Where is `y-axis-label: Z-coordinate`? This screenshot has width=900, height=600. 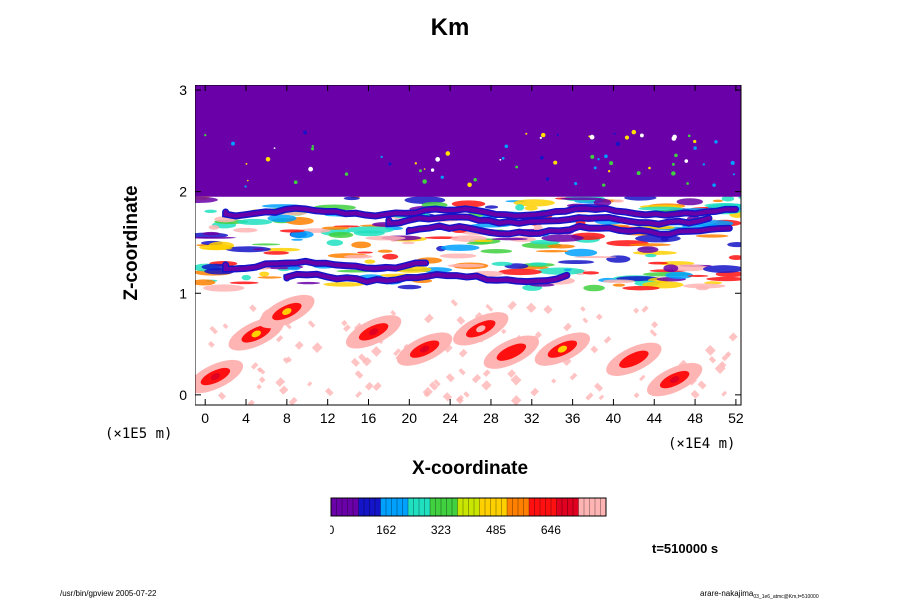 y-axis-label: Z-coordinate is located at coordinates (131, 243).